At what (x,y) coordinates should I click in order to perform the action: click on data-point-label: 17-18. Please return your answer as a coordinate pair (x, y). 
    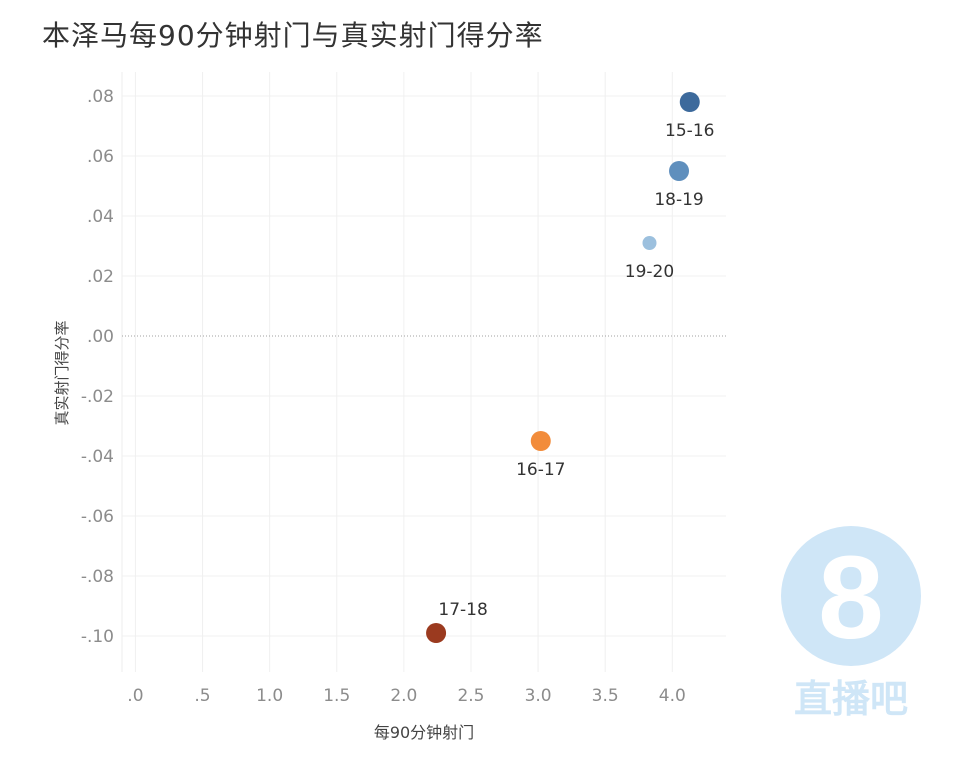
    Looking at the image, I should click on (462, 610).